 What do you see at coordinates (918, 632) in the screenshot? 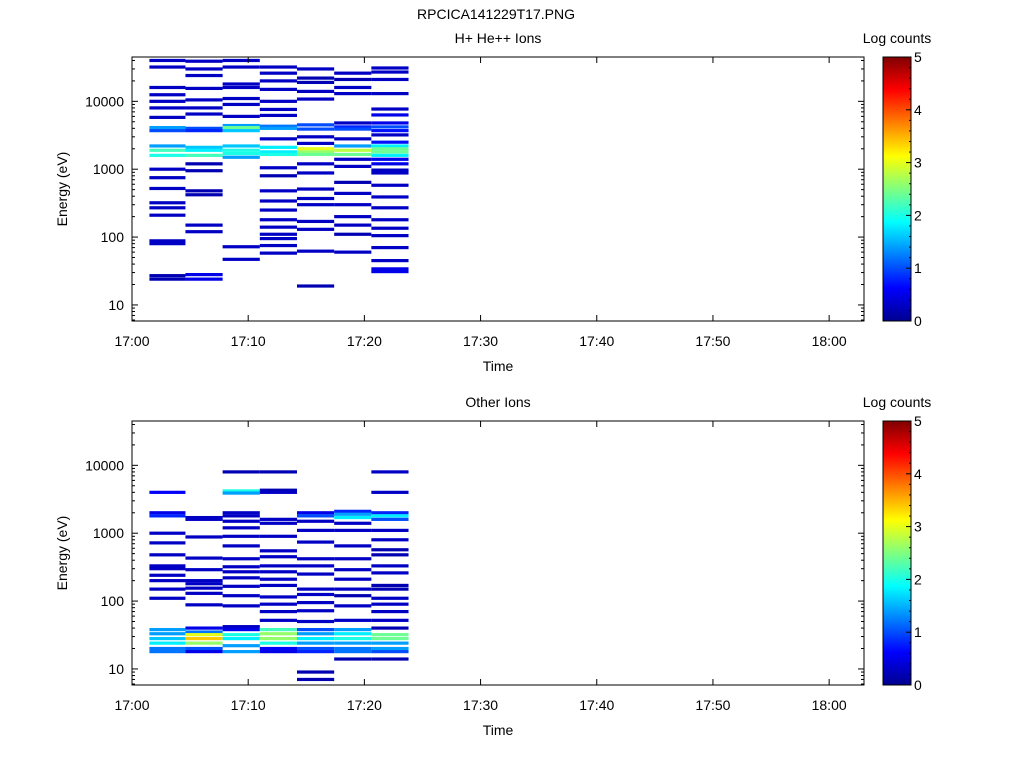
I see `colorbar-tick-label: 1` at bounding box center [918, 632].